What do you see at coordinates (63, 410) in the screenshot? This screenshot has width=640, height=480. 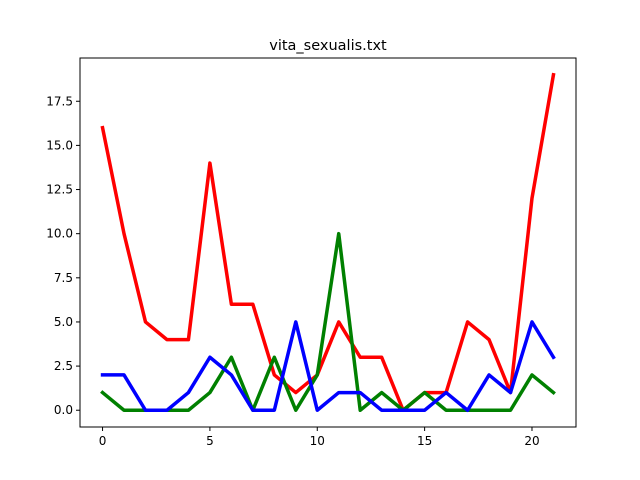 I see `y-tick-label: 0.0` at bounding box center [63, 410].